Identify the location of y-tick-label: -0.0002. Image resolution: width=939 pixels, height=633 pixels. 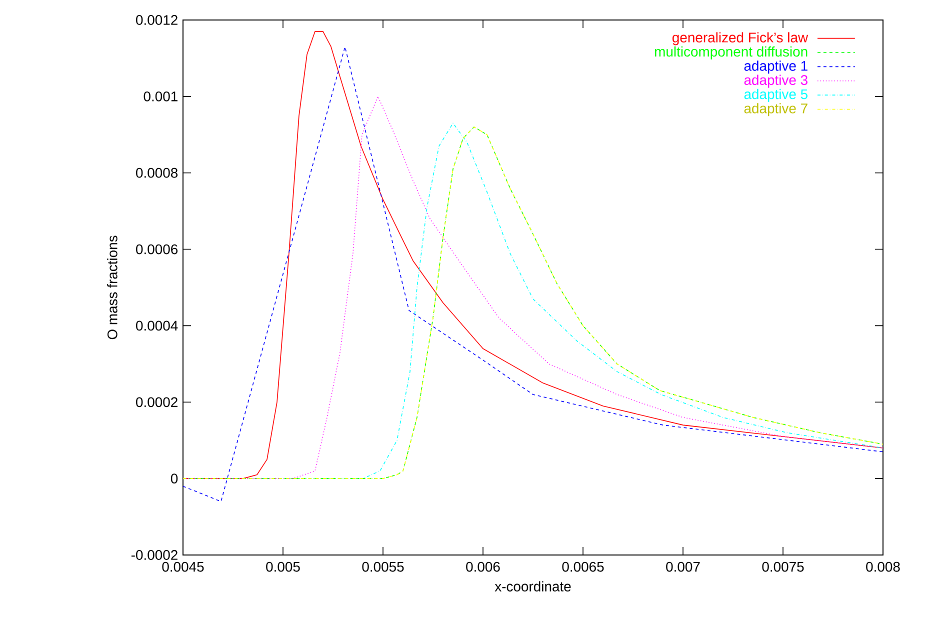
(154, 555).